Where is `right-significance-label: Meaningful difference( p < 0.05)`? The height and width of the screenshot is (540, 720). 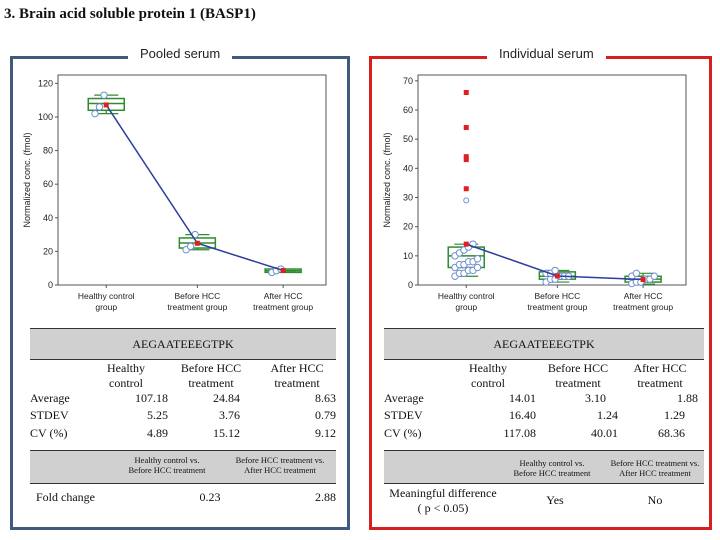 right-significance-label: Meaningful difference( p < 0.05) is located at coordinates (443, 500).